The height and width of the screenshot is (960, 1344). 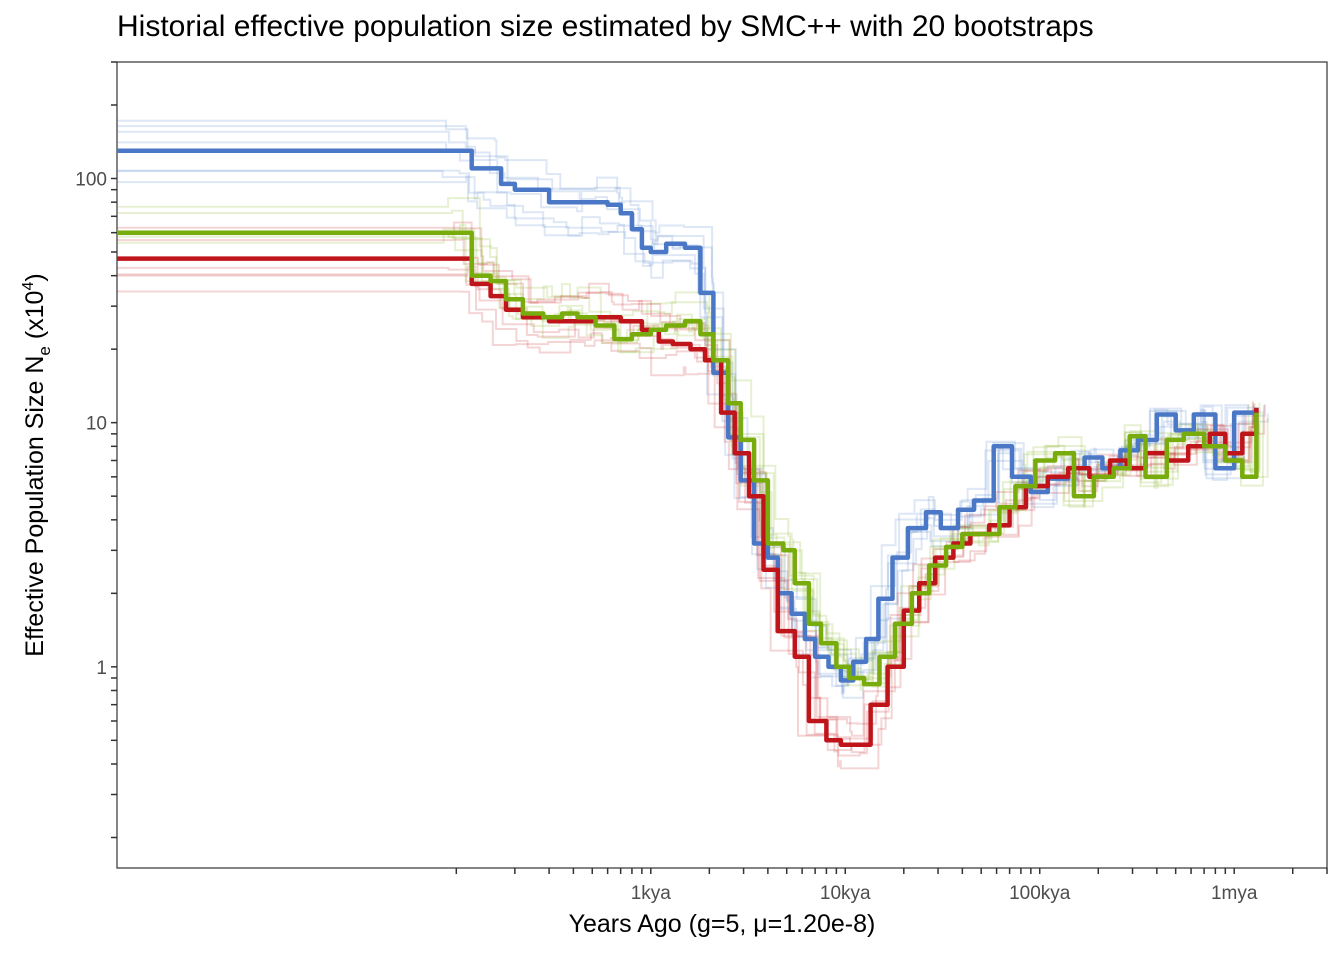 What do you see at coordinates (96, 424) in the screenshot?
I see `y-tick-label: 10` at bounding box center [96, 424].